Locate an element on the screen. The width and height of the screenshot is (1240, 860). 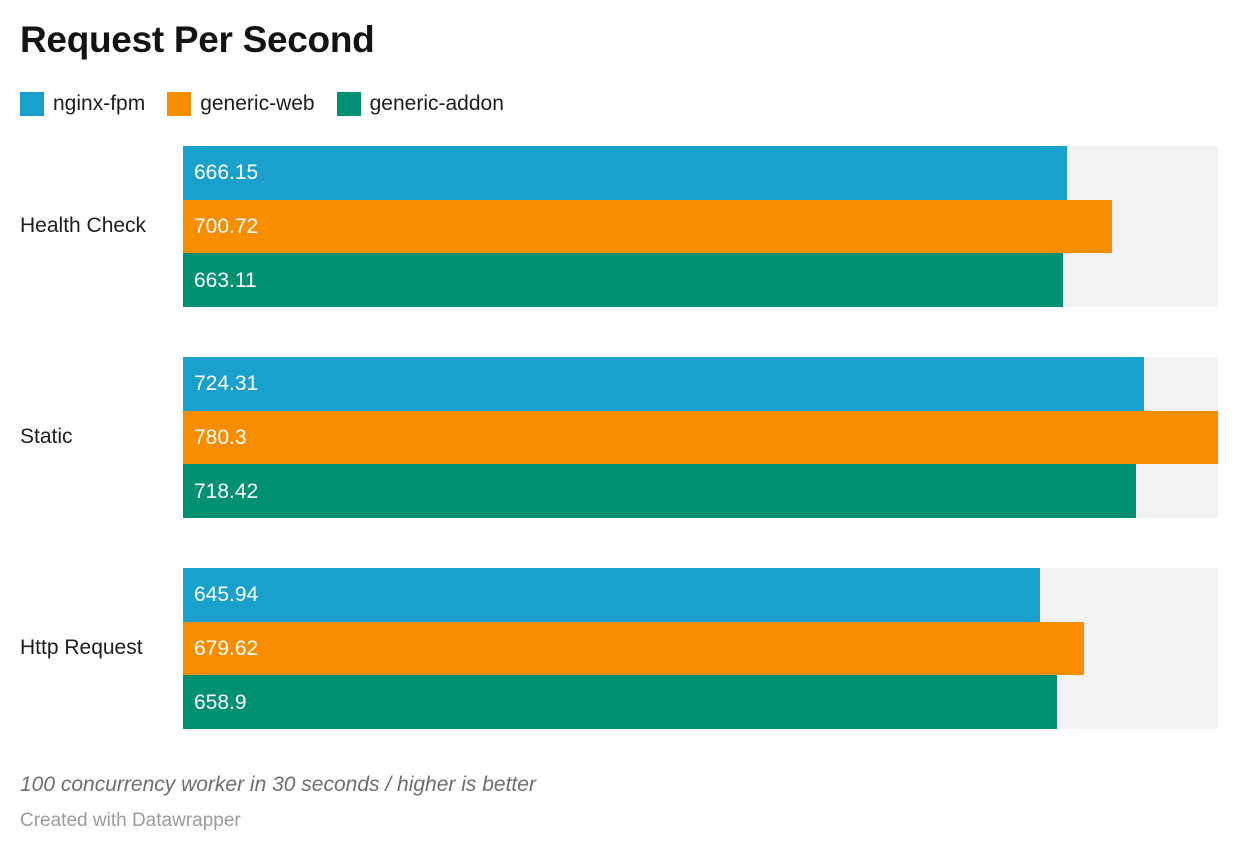
legend-label: generic-addon is located at coordinates (436, 104).